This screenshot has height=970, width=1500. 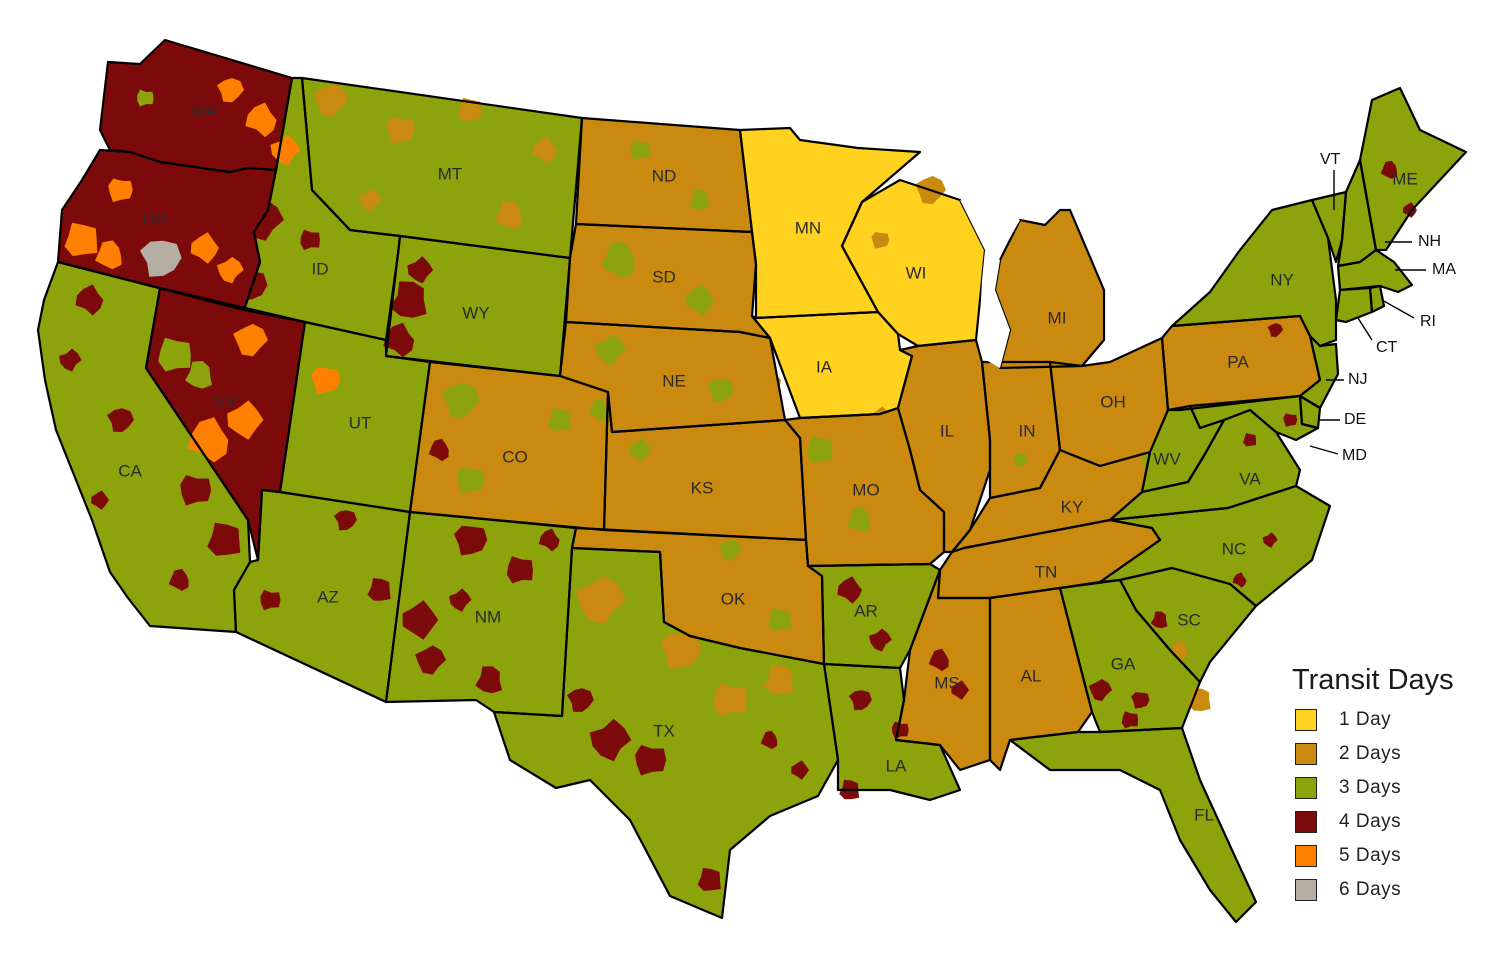 What do you see at coordinates (1365, 329) in the screenshot?
I see `leader-line-ct` at bounding box center [1365, 329].